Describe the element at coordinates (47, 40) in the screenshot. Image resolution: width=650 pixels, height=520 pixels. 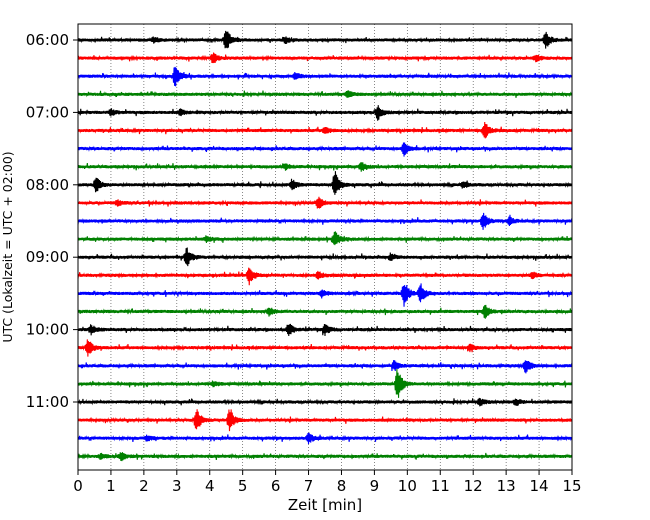
I see `y-tick-label: 06:00` at that location.